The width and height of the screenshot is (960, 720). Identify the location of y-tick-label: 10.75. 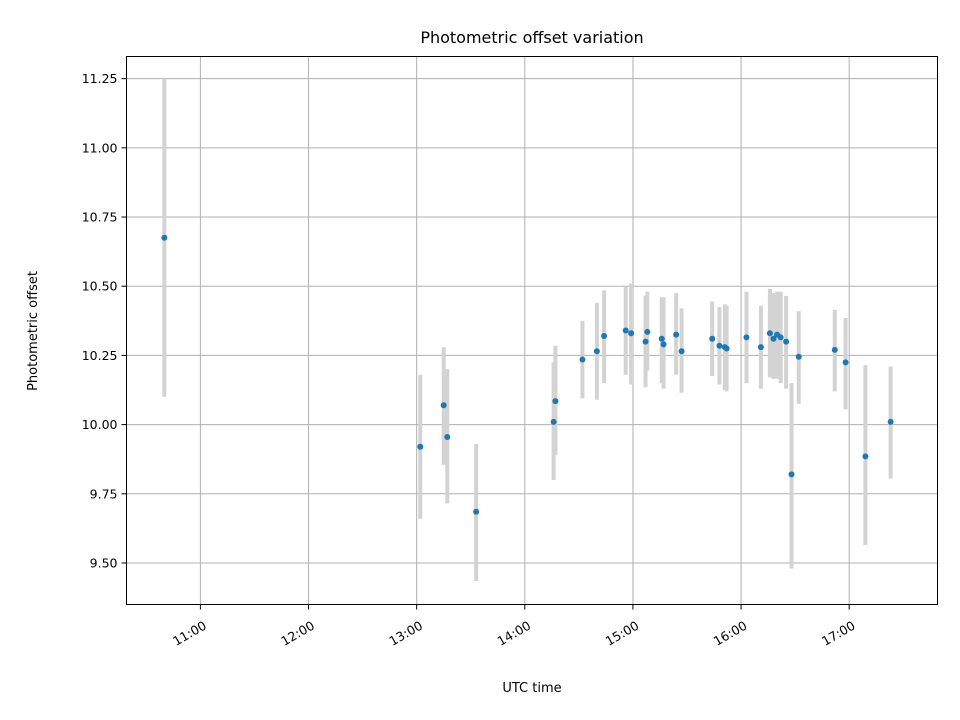
(100, 217).